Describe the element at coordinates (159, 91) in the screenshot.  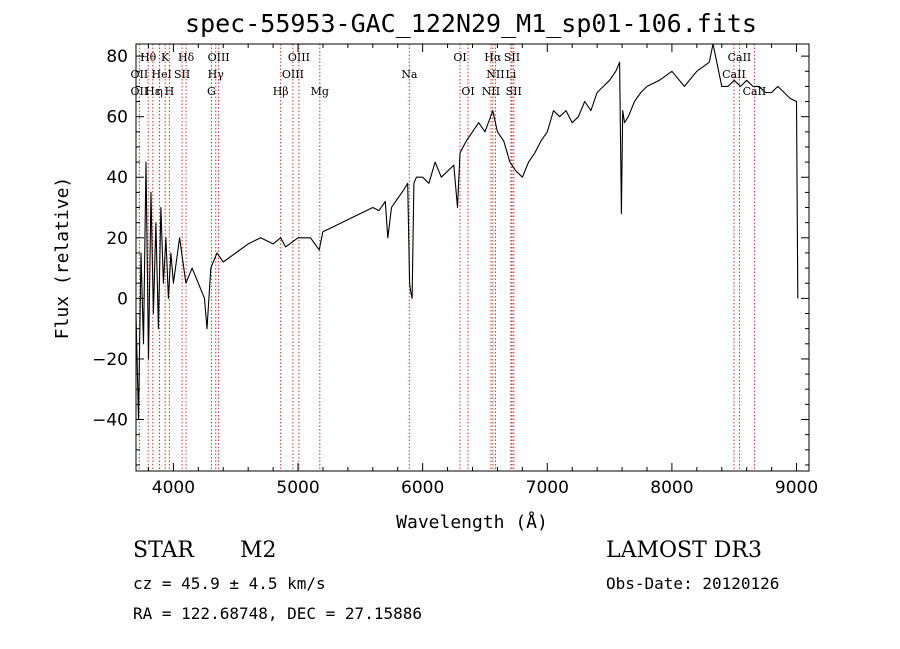
I see `line-label: η` at that location.